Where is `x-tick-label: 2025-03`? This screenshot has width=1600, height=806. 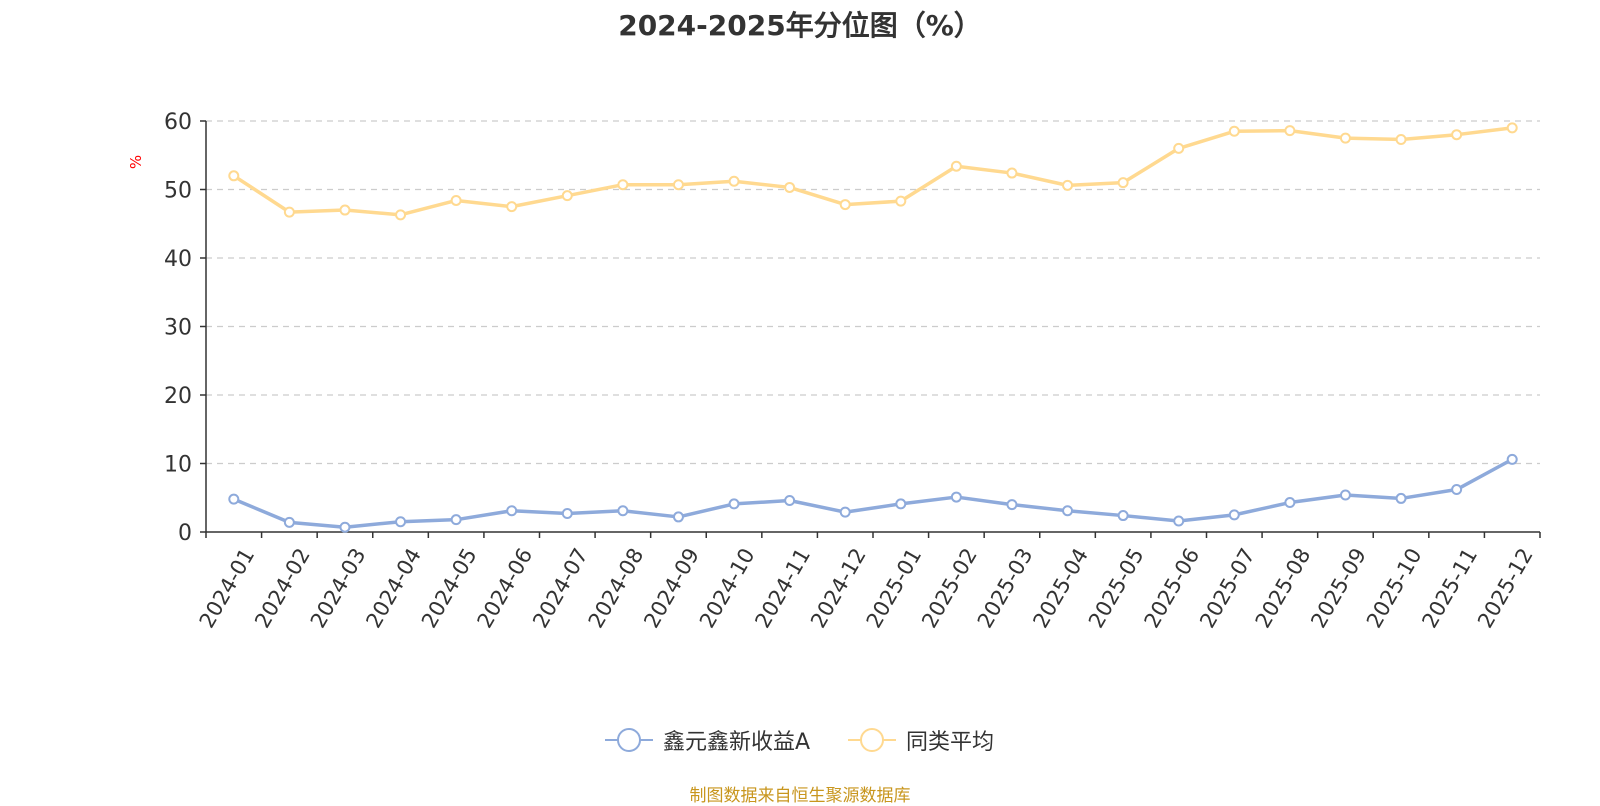
x-tick-label: 2025-03 is located at coordinates (1005, 588).